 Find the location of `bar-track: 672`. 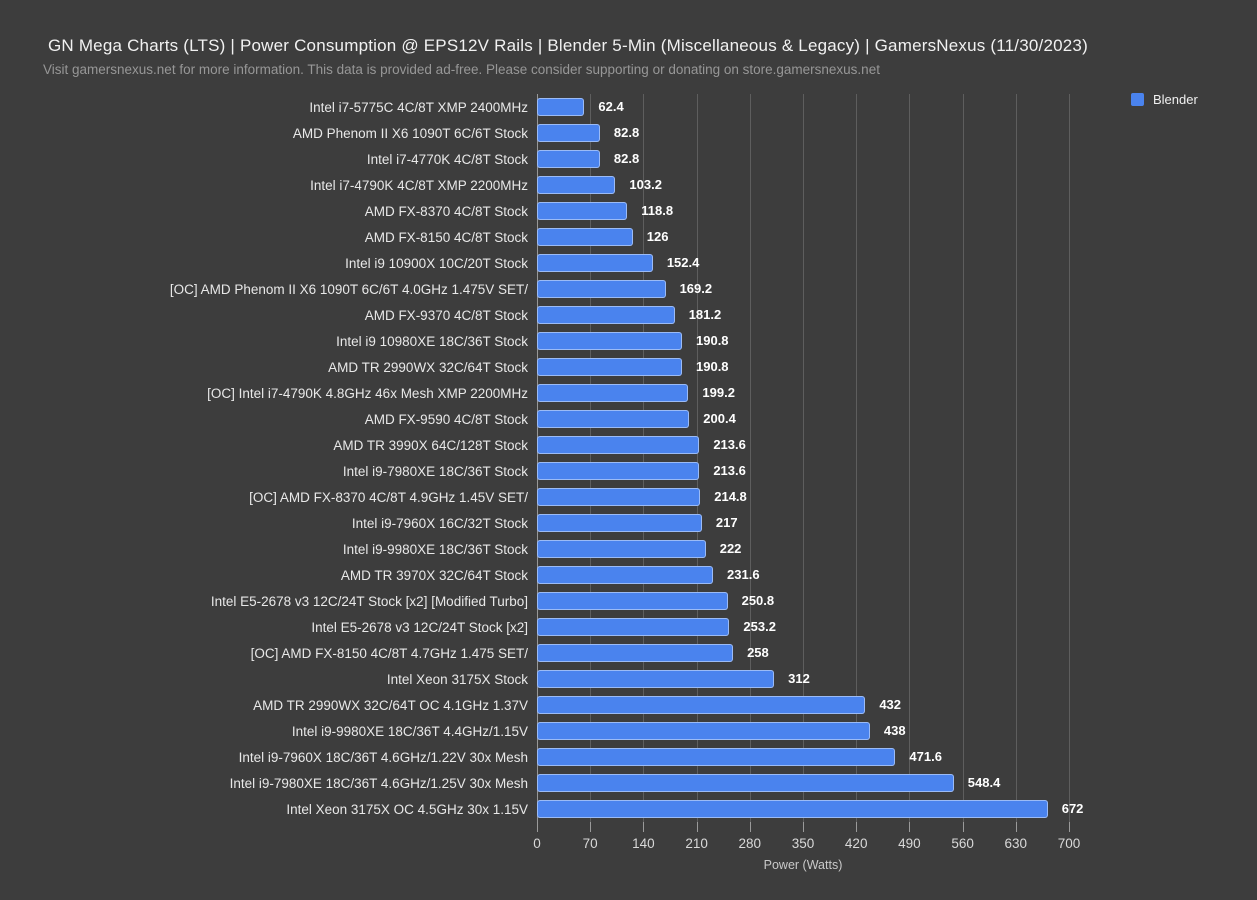

bar-track: 672 is located at coordinates (897, 809).